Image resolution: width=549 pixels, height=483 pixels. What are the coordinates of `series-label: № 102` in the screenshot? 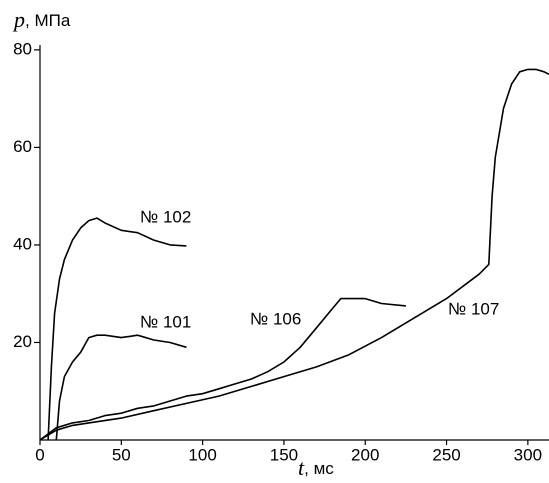 It's located at (165, 216).